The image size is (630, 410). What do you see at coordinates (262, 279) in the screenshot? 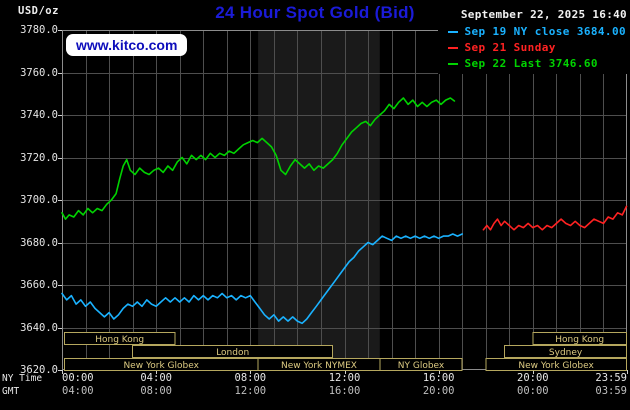
I see `series-line-sep19` at bounding box center [262, 279].